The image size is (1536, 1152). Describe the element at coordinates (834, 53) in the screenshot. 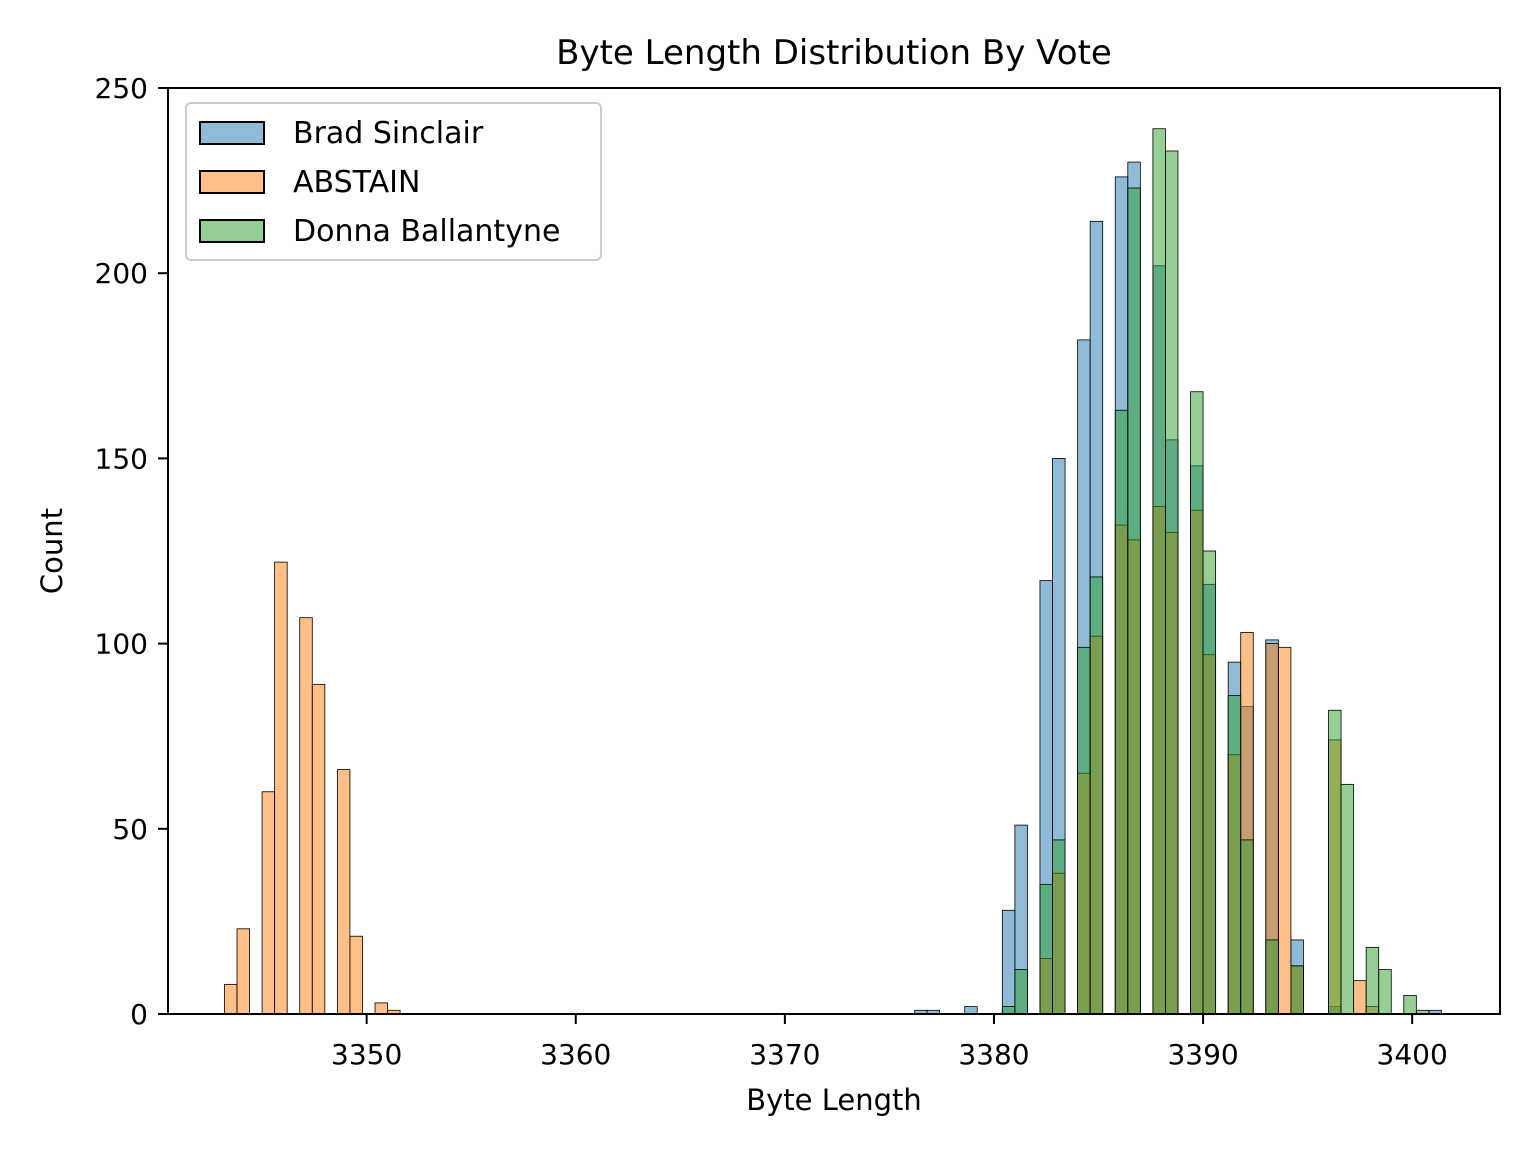

I see `chart-title: Byte Length Distribution By Vote` at that location.